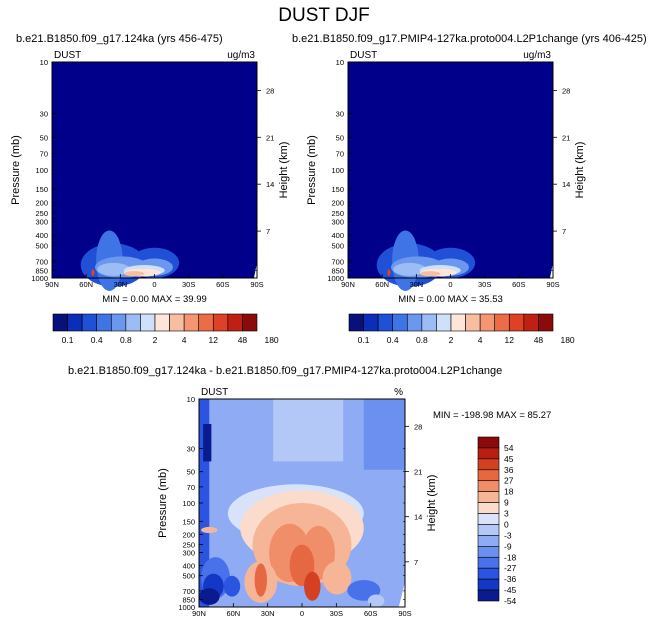 The width and height of the screenshot is (648, 630). I want to click on colorbar-label: 2, so click(155, 340).